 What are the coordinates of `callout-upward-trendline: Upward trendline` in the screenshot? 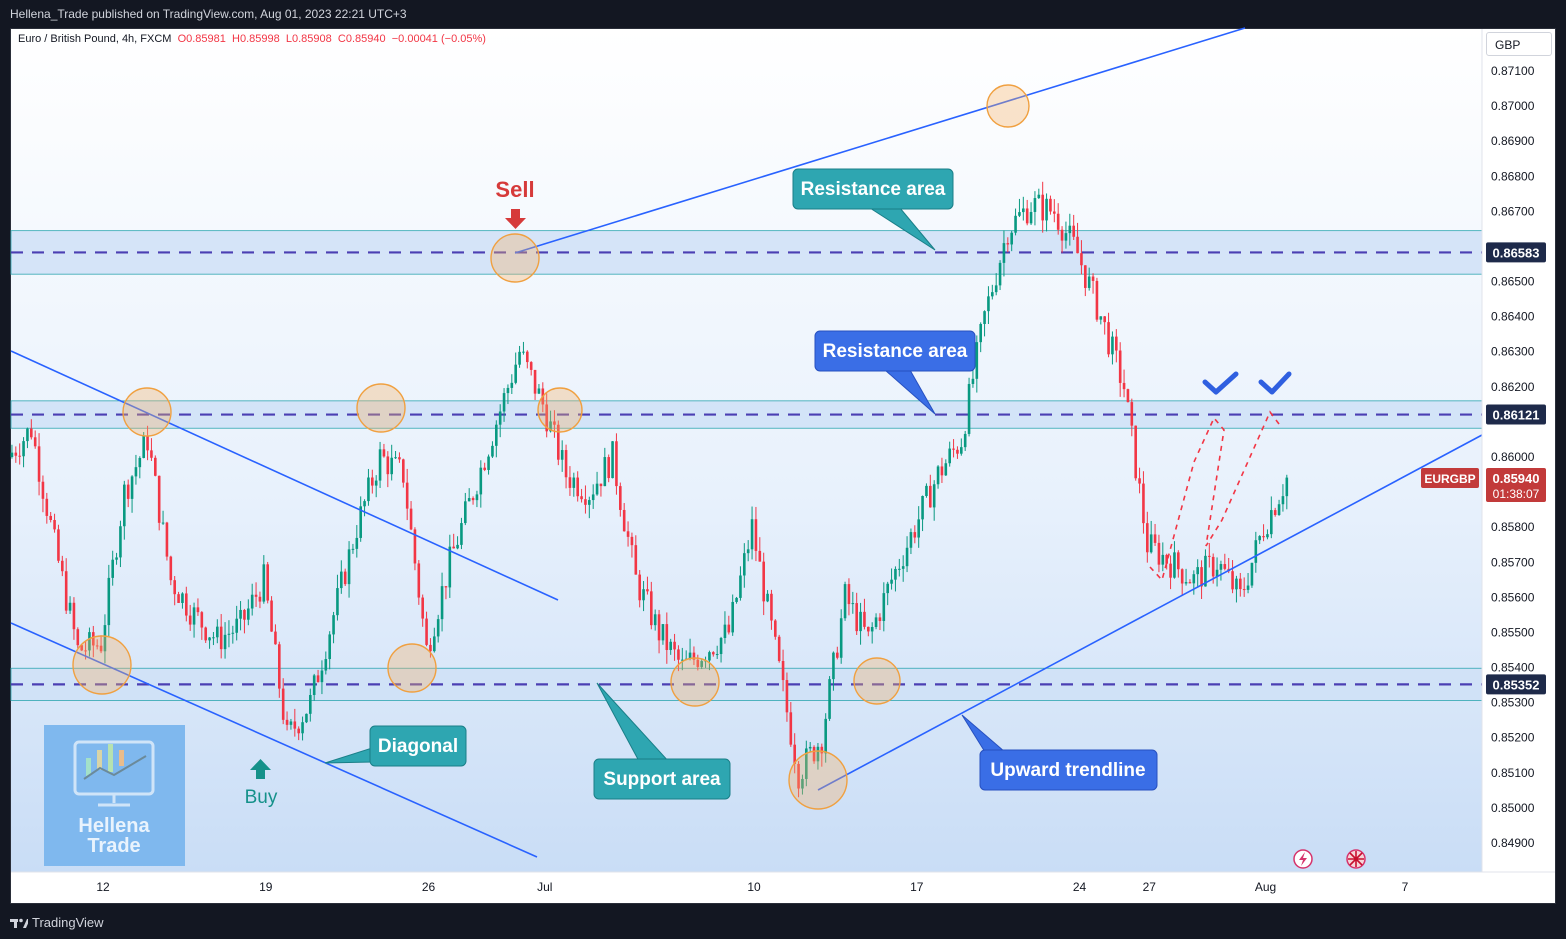 It's located at (1067, 770).